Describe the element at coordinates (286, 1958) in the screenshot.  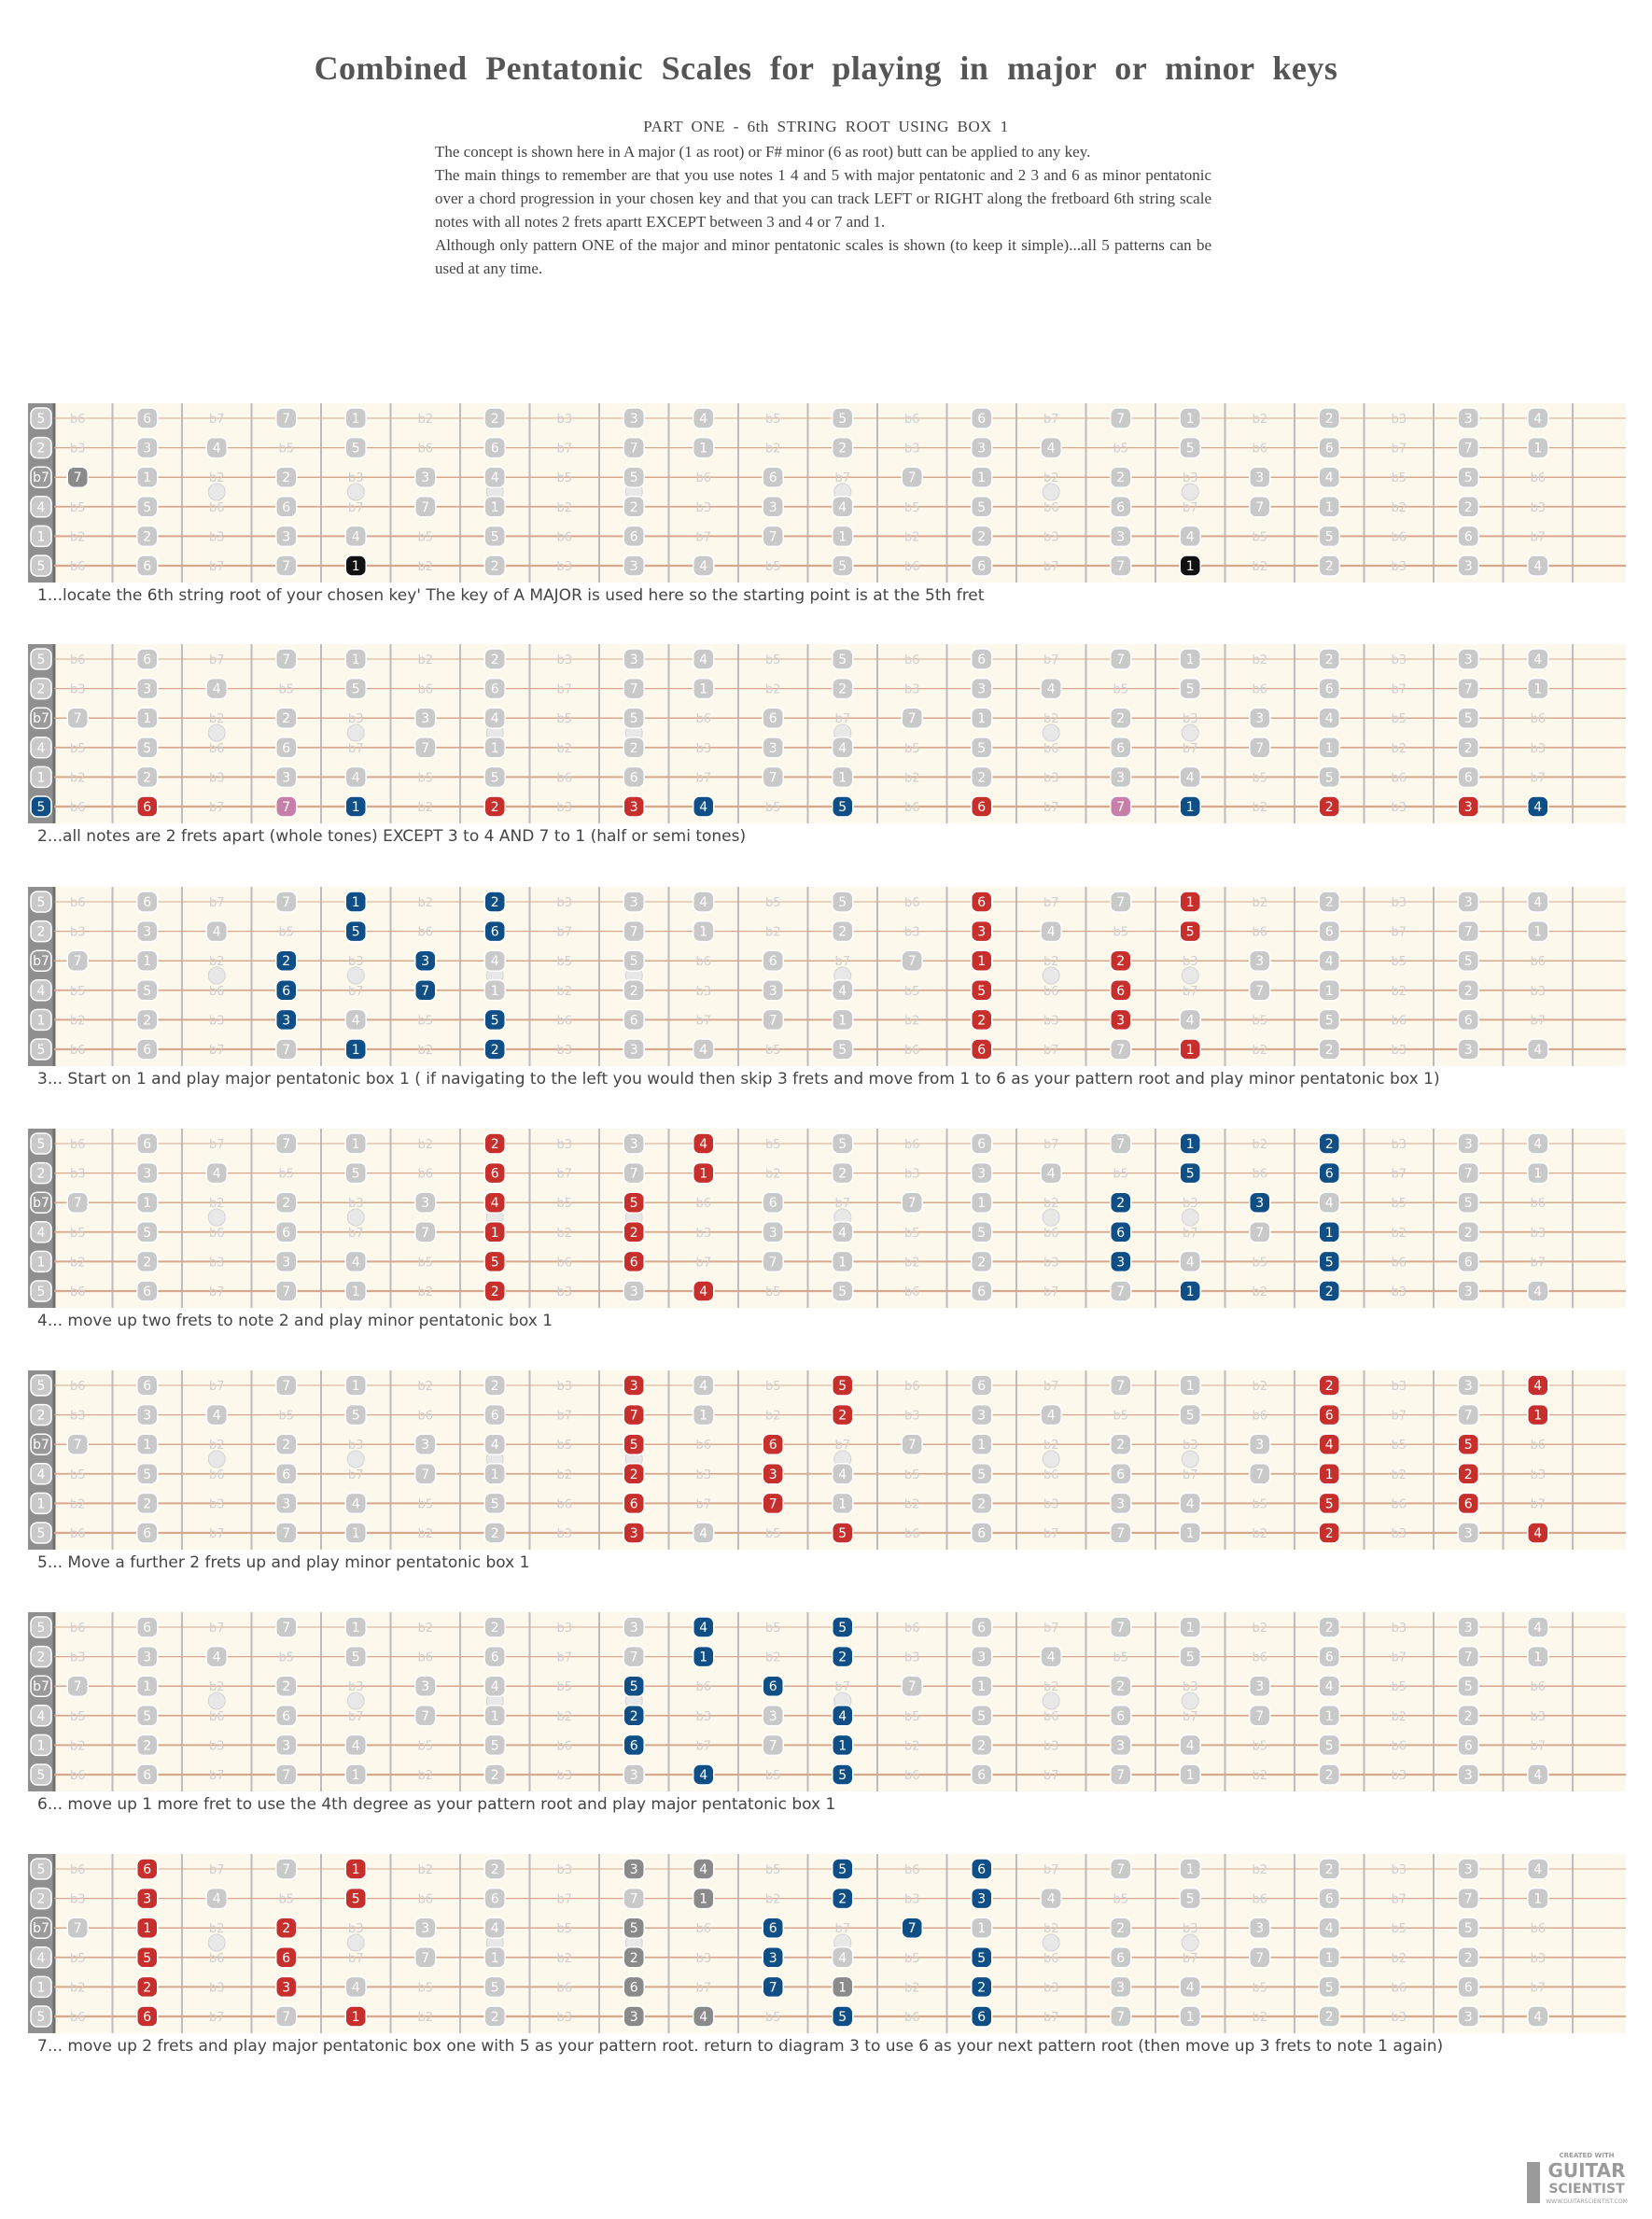
I see `scale-note-red: 6` at that location.